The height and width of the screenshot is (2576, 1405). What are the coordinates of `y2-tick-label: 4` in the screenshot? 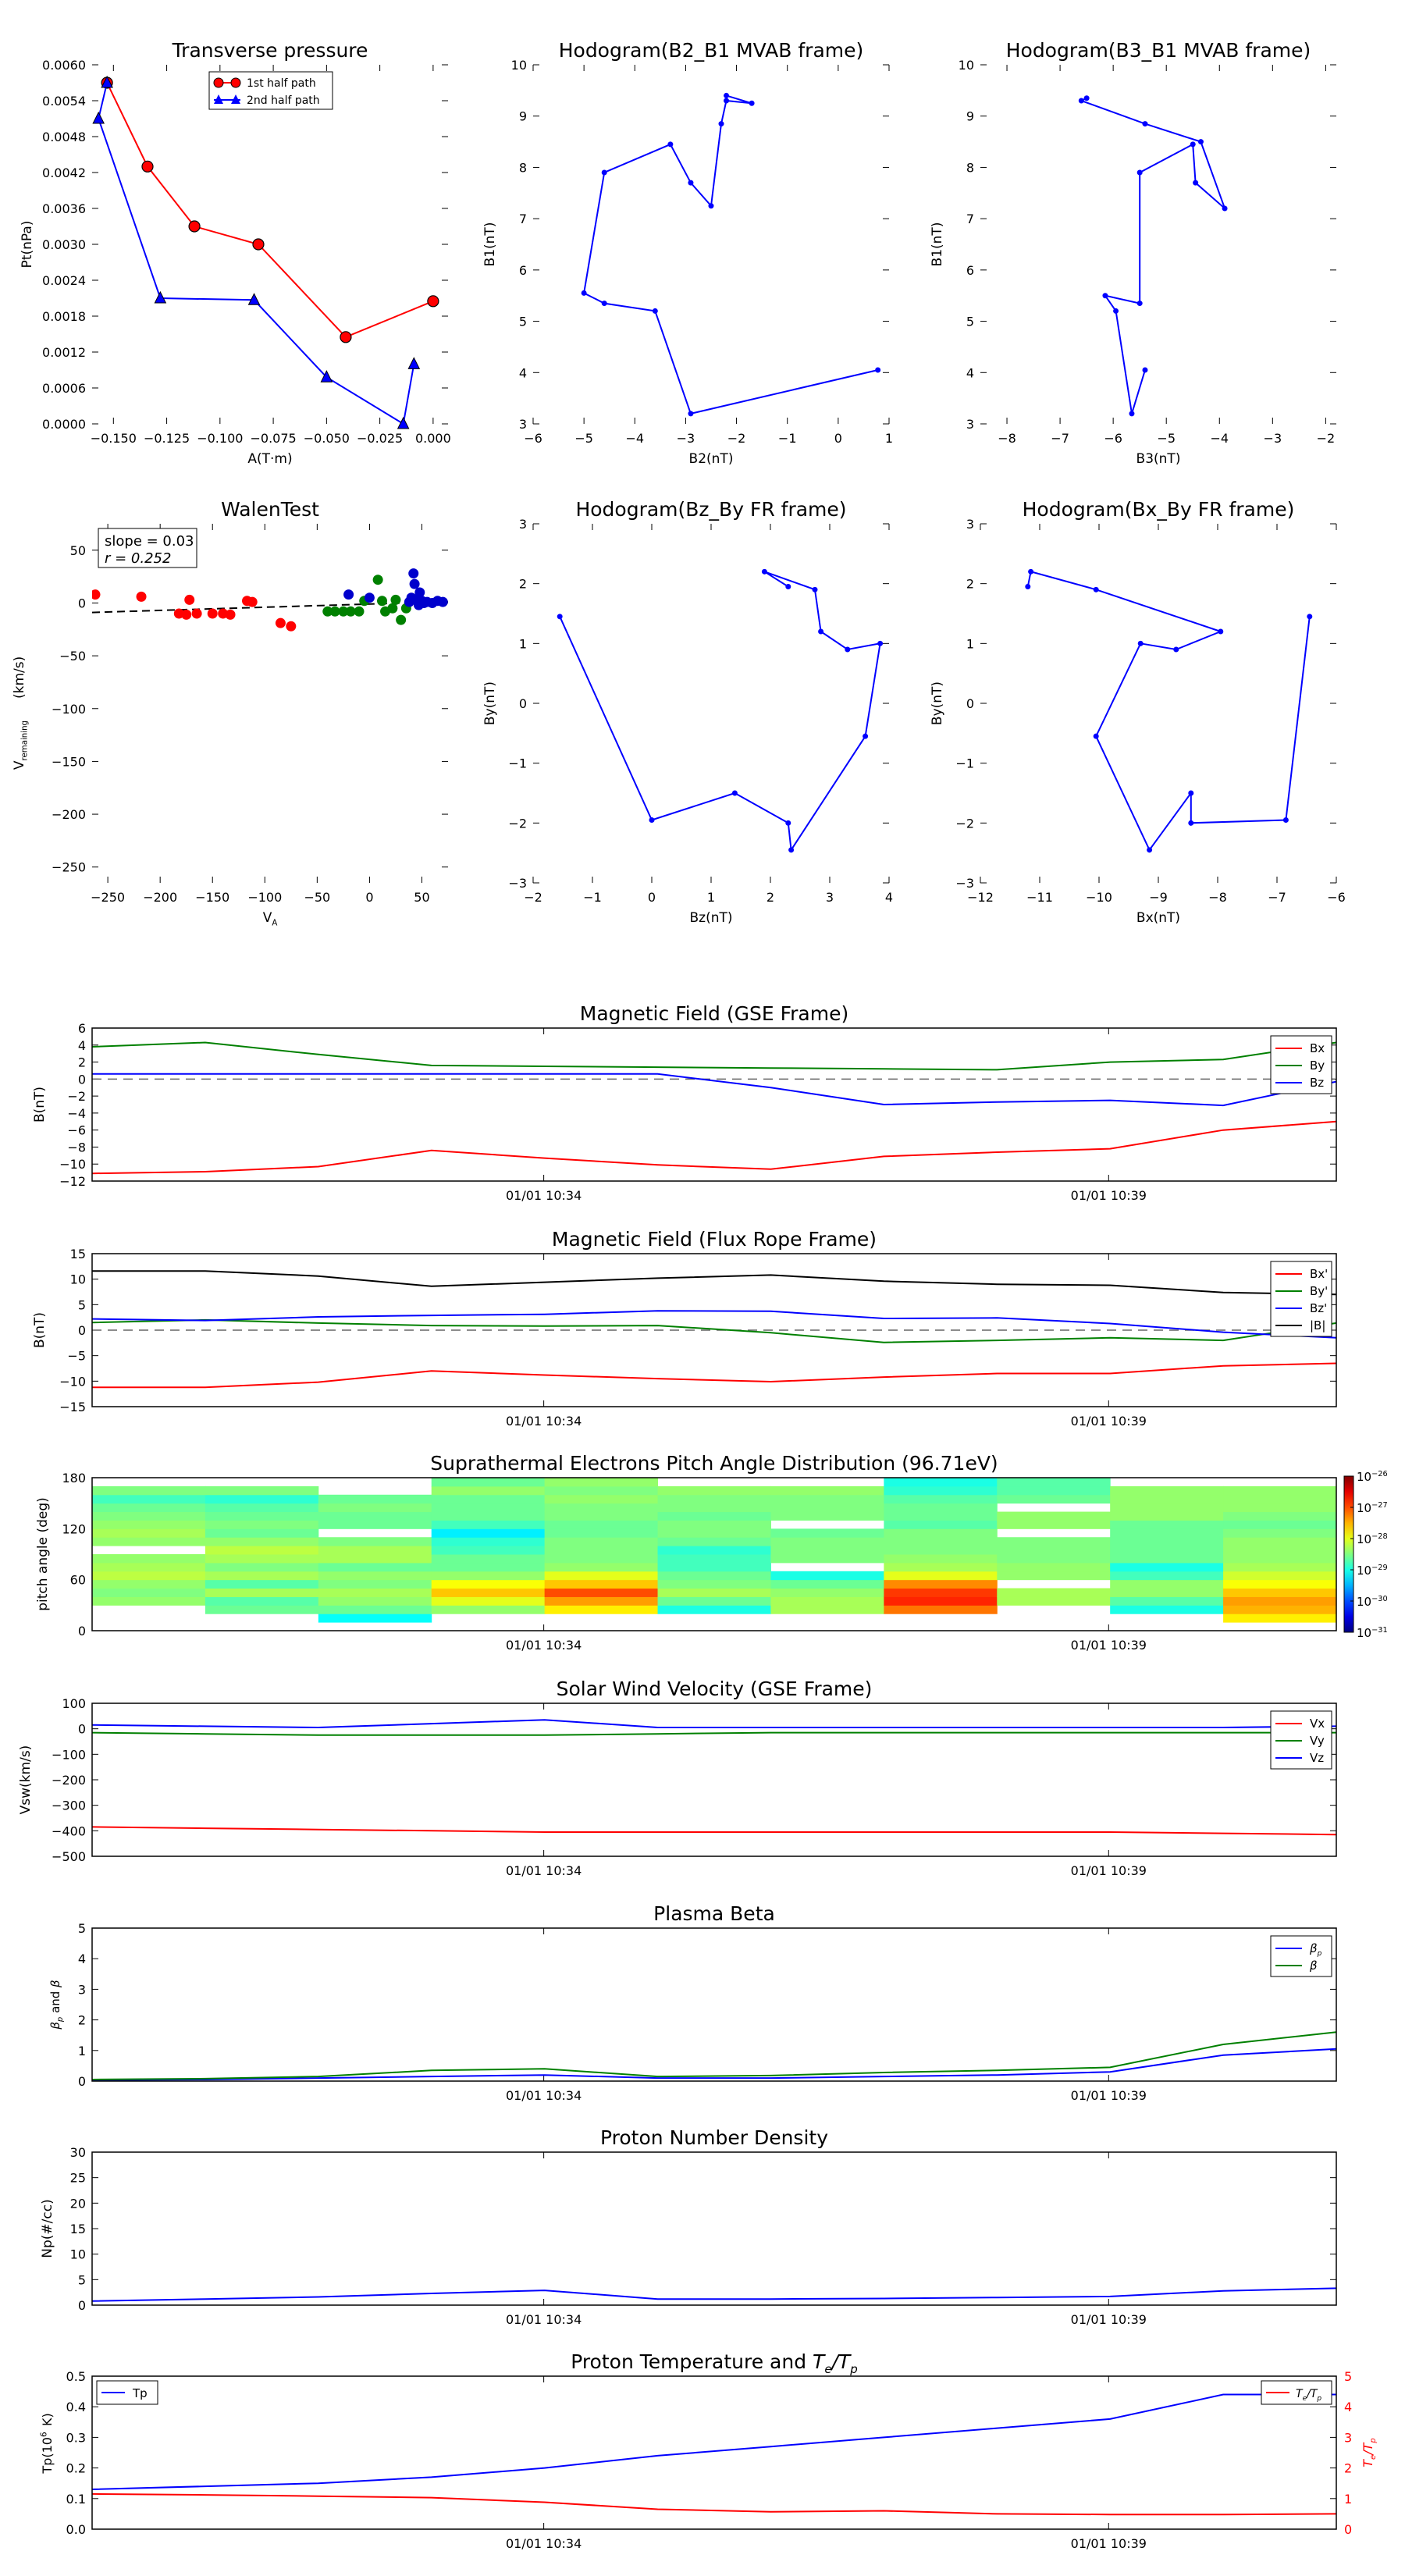 It's located at (1348, 2407).